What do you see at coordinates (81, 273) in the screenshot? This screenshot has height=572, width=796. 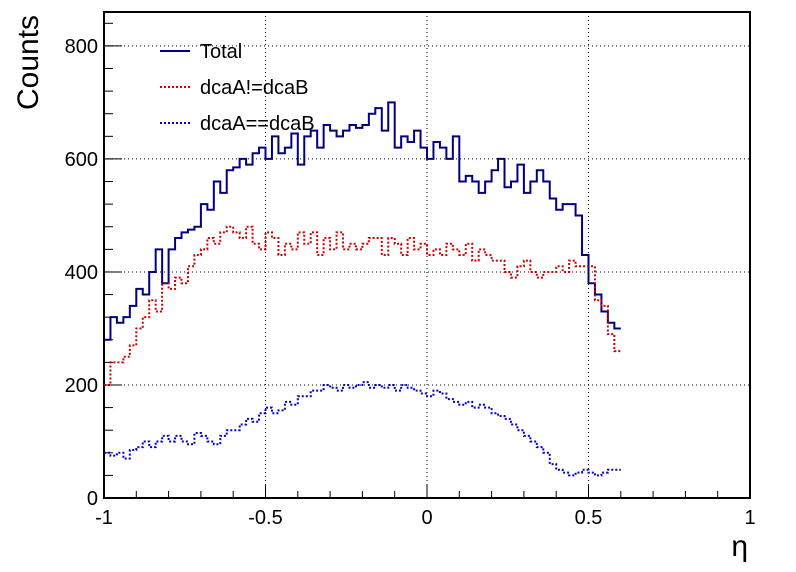 I see `y-tick-label: 400` at bounding box center [81, 273].